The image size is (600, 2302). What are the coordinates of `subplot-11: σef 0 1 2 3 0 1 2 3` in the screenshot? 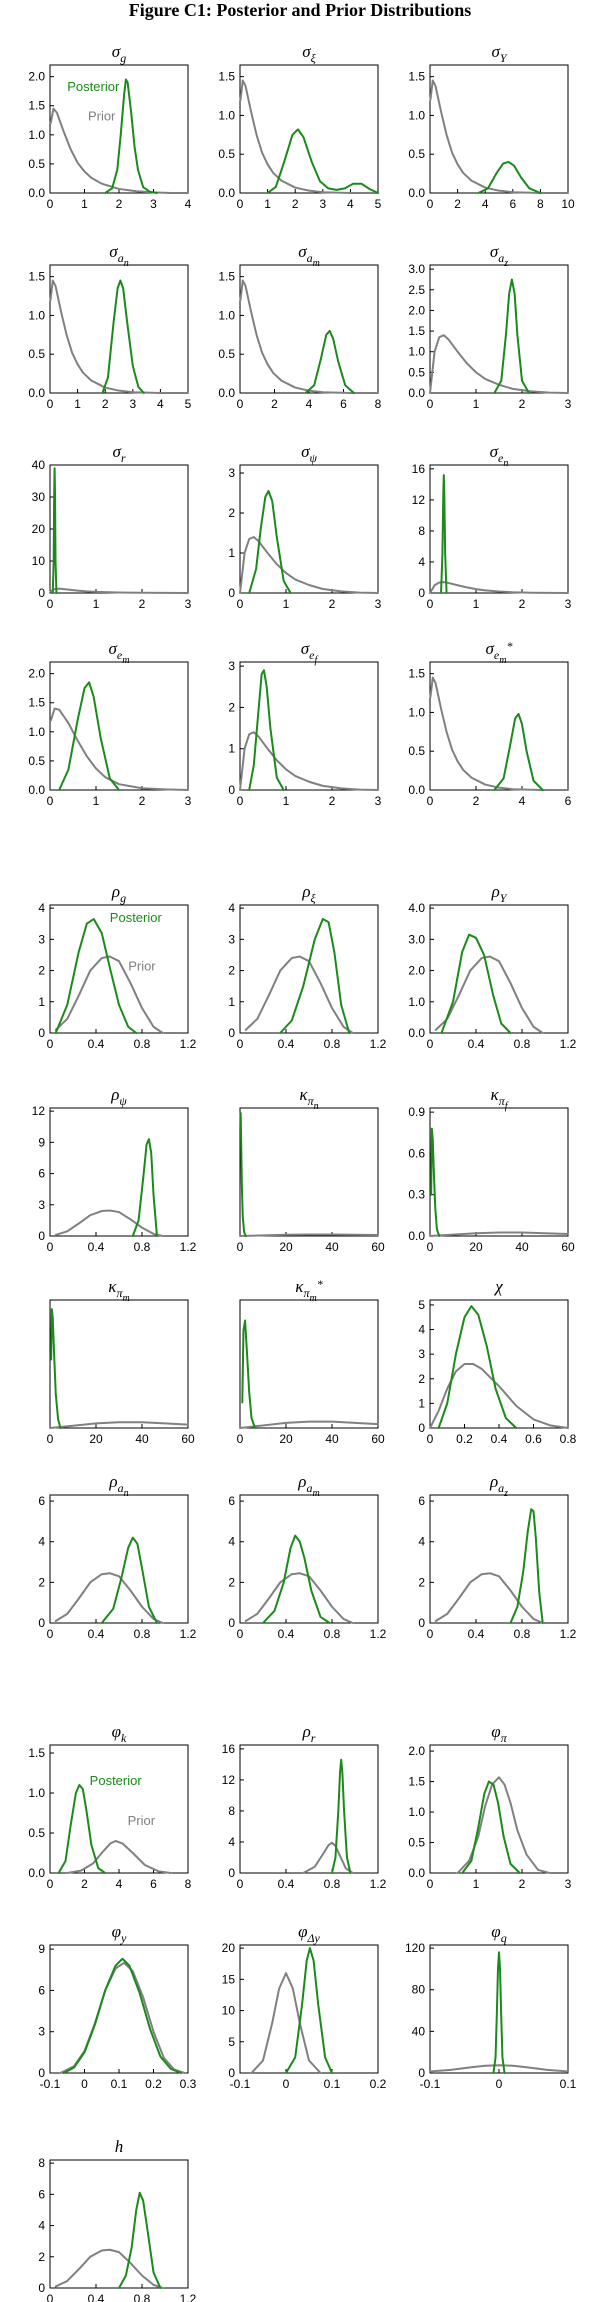 It's located at (304, 723).